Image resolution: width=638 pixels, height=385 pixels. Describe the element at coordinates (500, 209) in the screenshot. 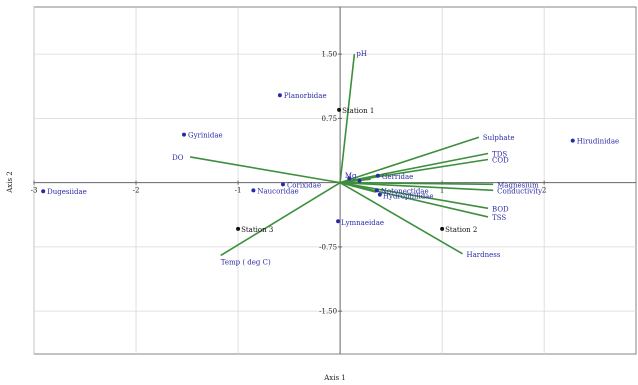

I see `vector-label: BOD` at that location.